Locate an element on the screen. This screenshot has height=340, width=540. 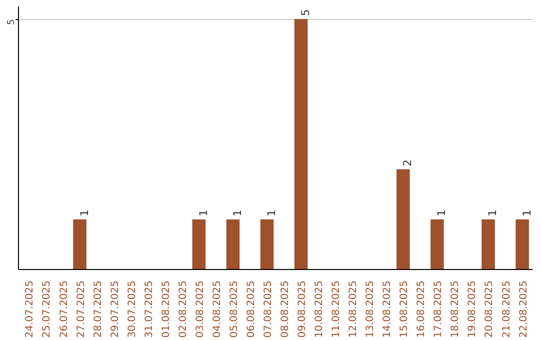
x-tick-label: 21.08.2025 is located at coordinates (506, 309).